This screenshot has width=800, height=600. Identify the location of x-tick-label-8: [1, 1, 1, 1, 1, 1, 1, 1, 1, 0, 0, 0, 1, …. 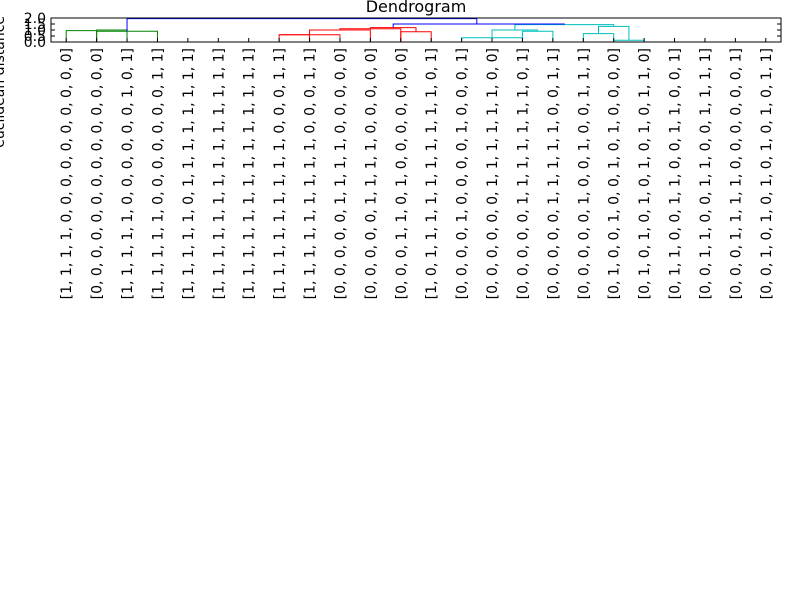
(311, 173).